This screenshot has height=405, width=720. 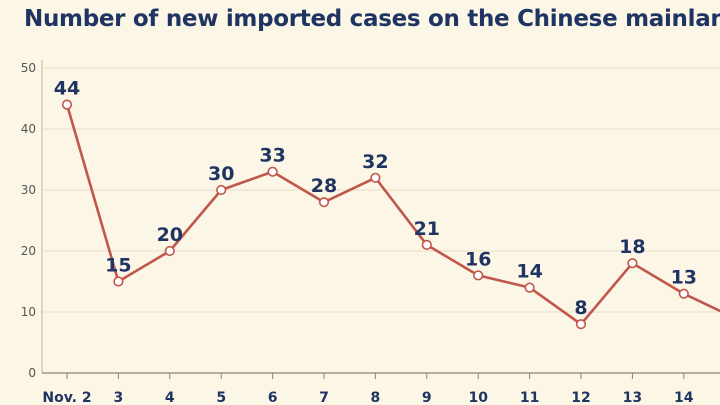 I want to click on x-tick-label-1: 3, so click(x=119, y=397).